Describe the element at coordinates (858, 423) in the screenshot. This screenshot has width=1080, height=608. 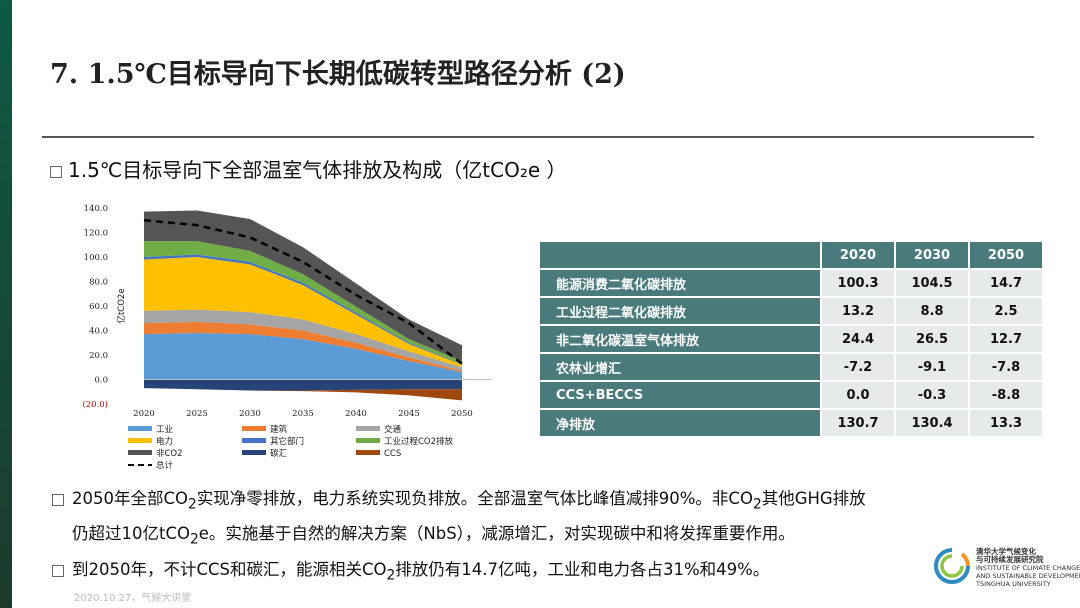
I see `cell-value: 130.7` at that location.